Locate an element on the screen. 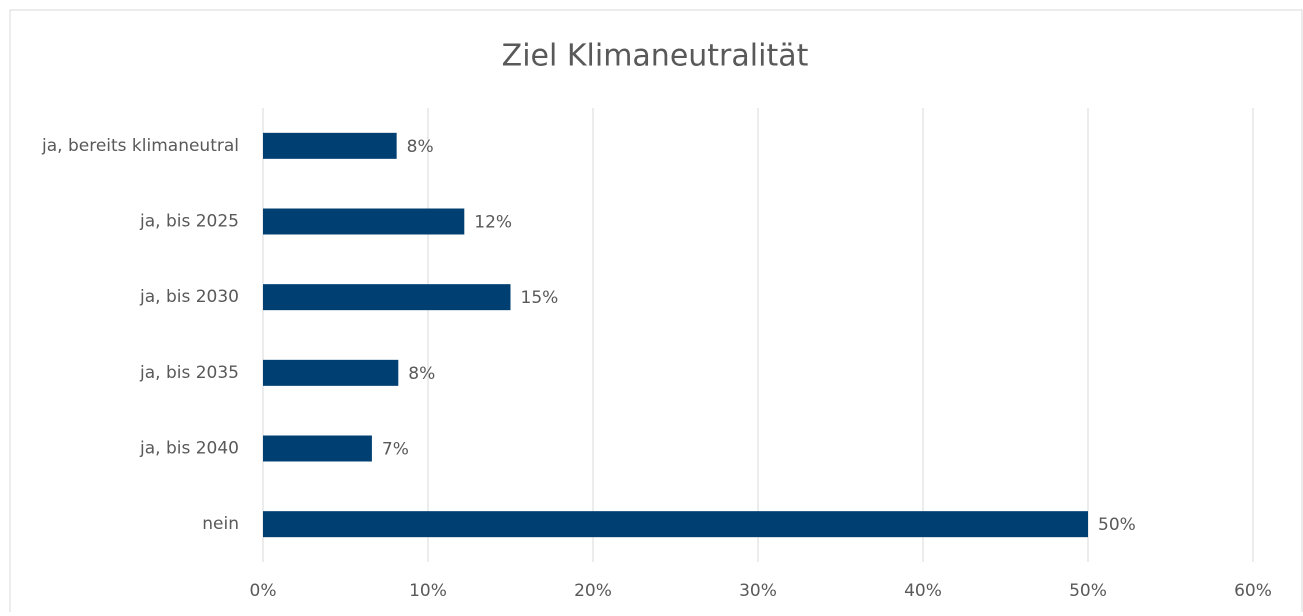  y-tick-label: ja, bereits klimaneutral is located at coordinates (140, 146).